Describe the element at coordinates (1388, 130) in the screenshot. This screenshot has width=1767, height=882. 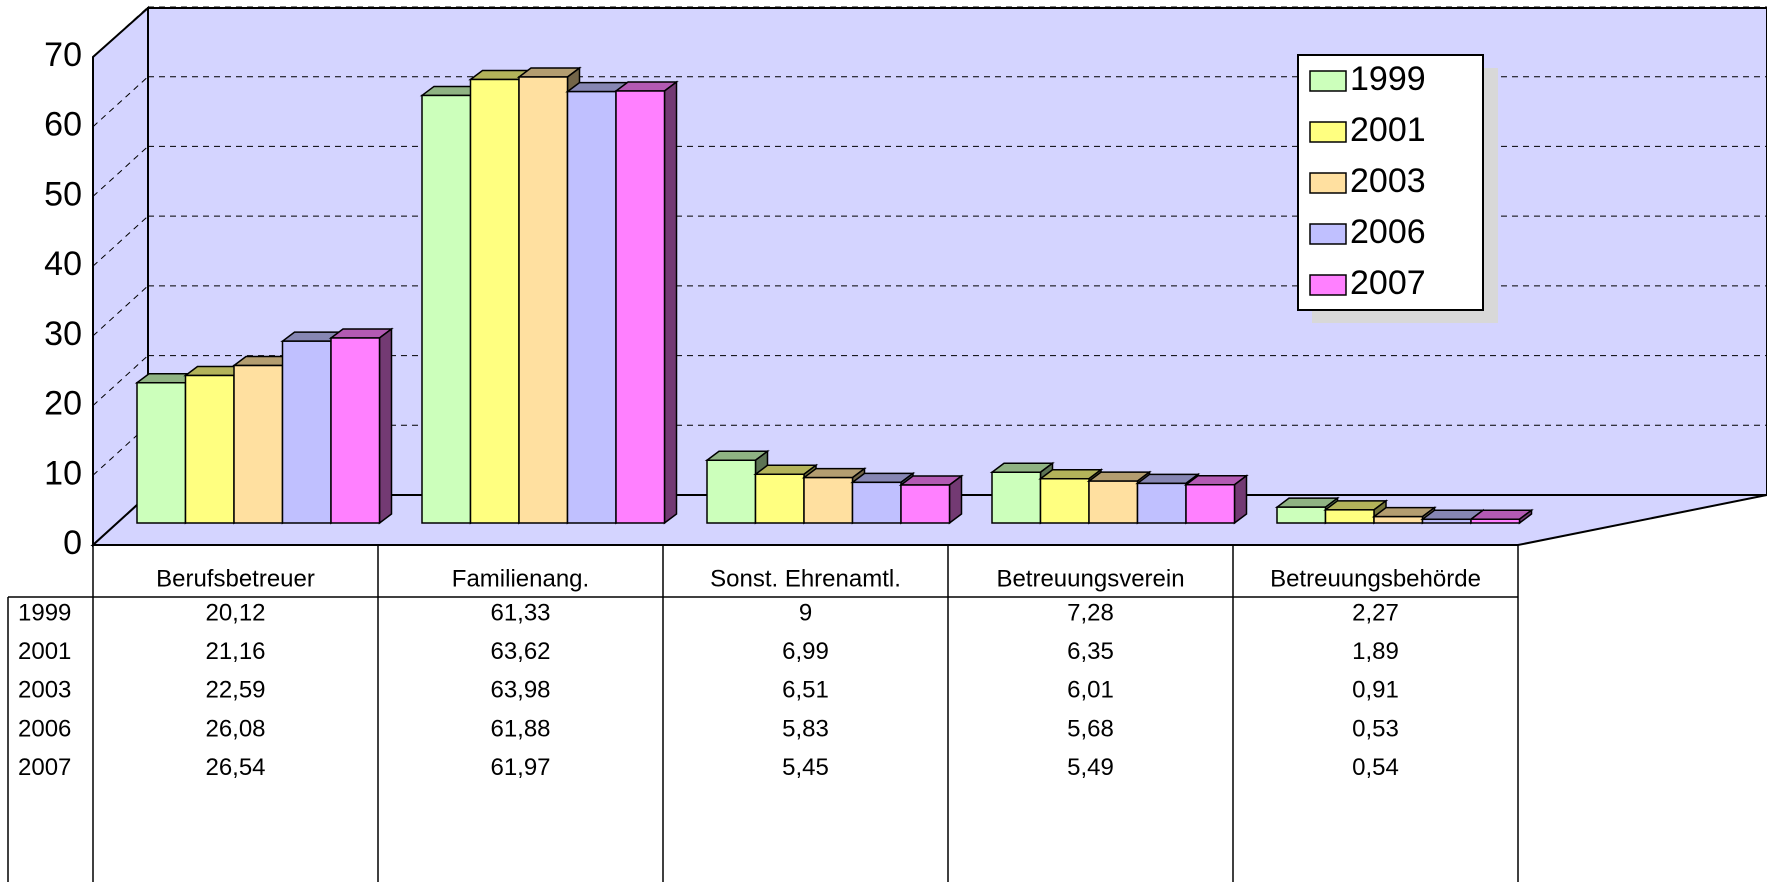
I see `legend-label: 2001` at that location.